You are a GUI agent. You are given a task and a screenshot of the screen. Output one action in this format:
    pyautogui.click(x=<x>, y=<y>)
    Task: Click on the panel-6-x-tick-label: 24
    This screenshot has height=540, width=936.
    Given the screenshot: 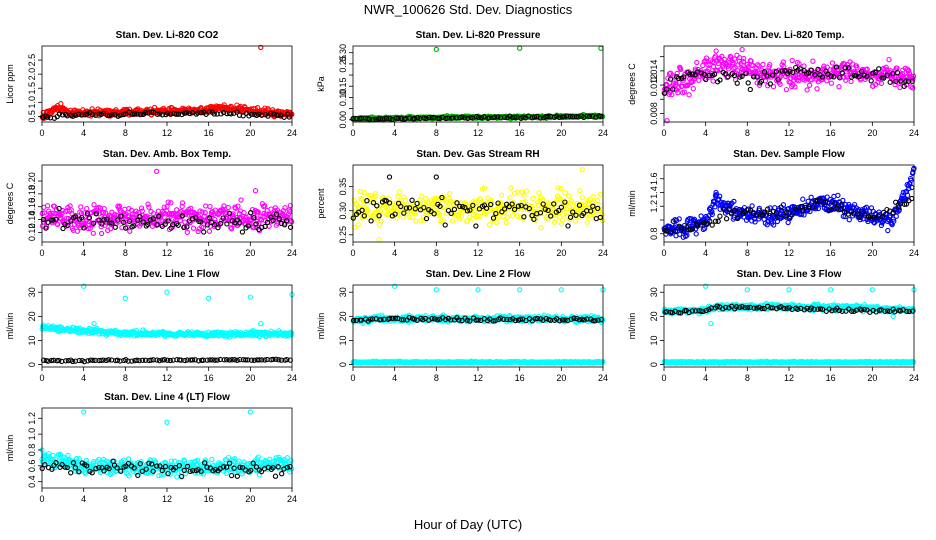 What is the action you would take?
    pyautogui.click(x=914, y=253)
    